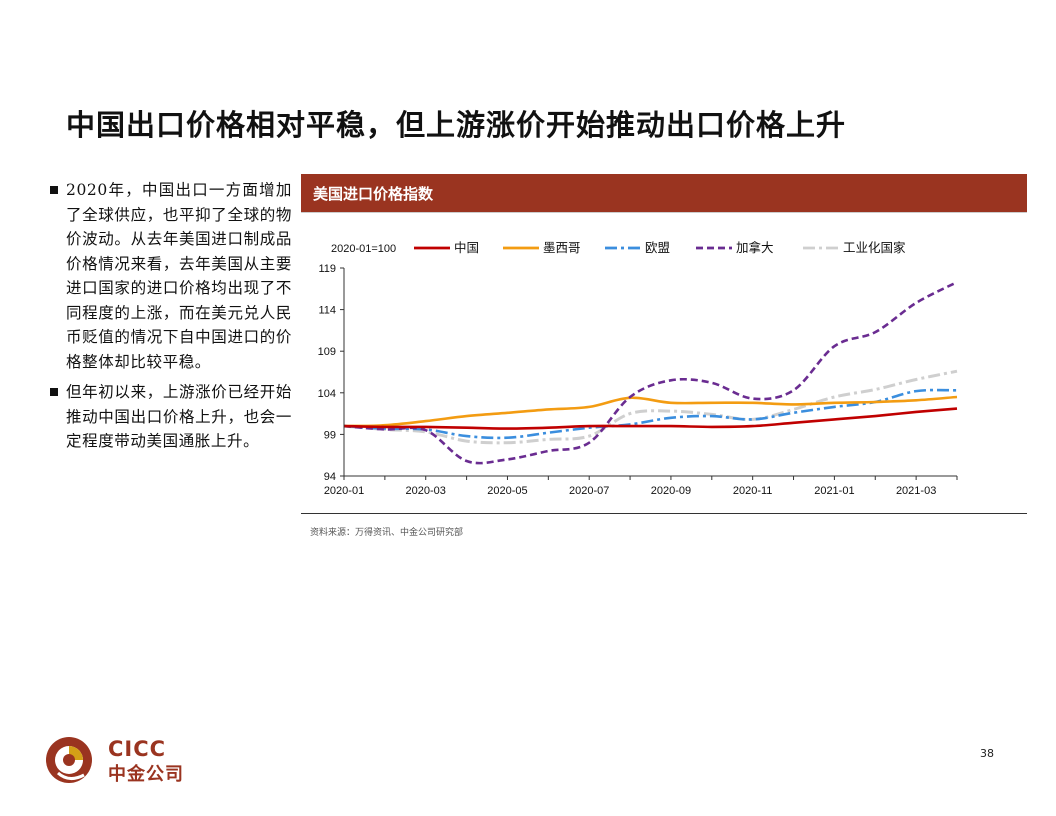 The width and height of the screenshot is (1056, 816). I want to click on y-tick-label: 119, so click(327, 269).